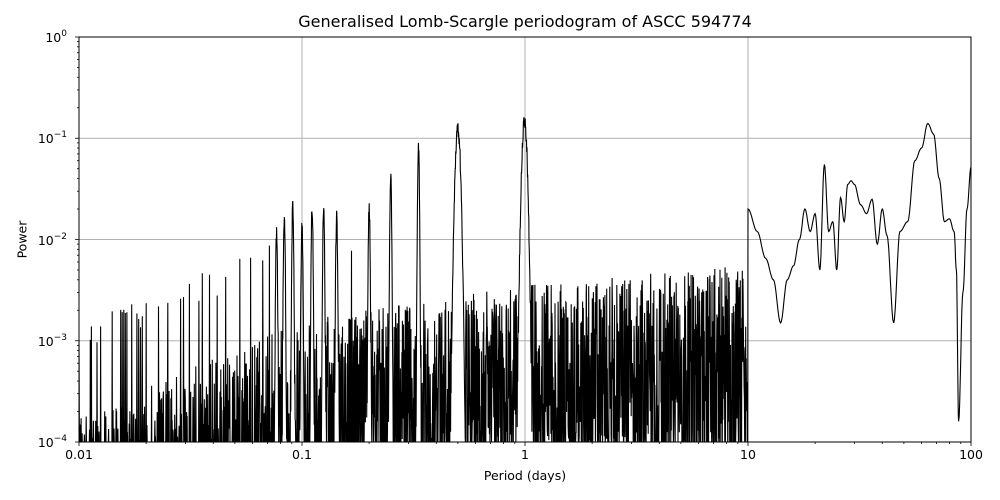  What do you see at coordinates (52, 341) in the screenshot?
I see `y-tick-label: 10⁻³` at bounding box center [52, 341].